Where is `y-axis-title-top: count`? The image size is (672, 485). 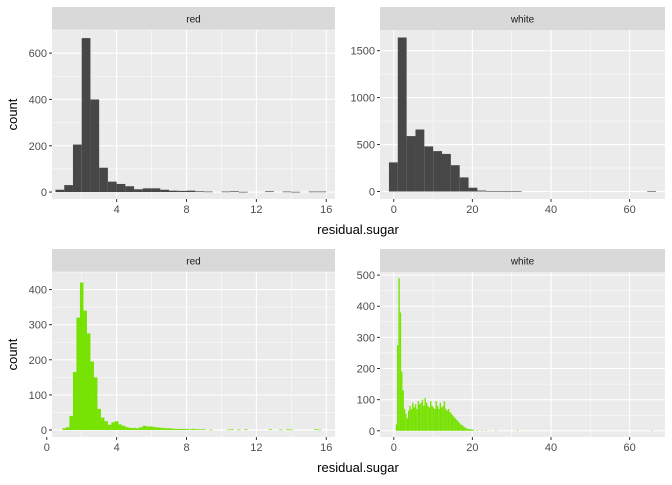
y-axis-title-top: count is located at coordinates (12, 114).